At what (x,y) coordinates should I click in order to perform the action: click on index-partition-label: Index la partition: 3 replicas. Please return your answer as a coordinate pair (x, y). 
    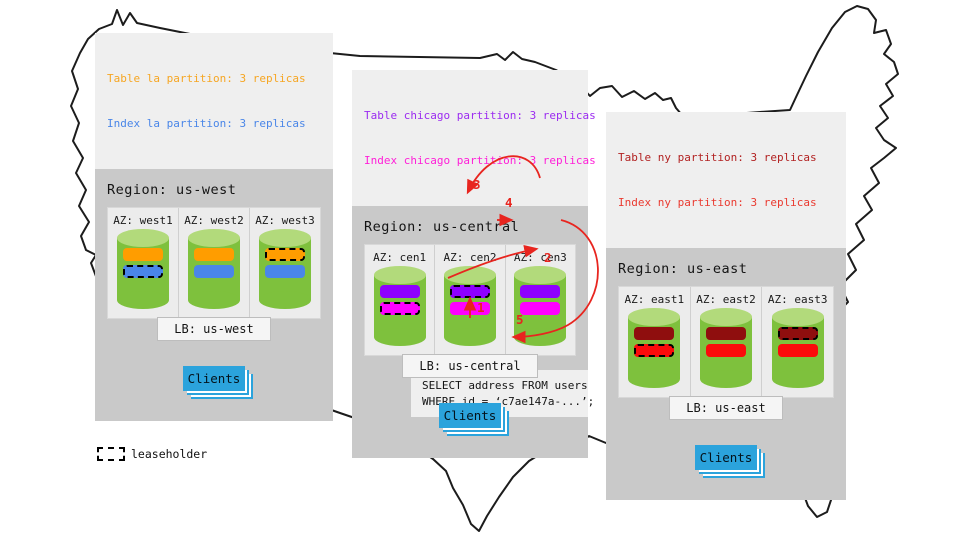
    Looking at the image, I should click on (206, 123).